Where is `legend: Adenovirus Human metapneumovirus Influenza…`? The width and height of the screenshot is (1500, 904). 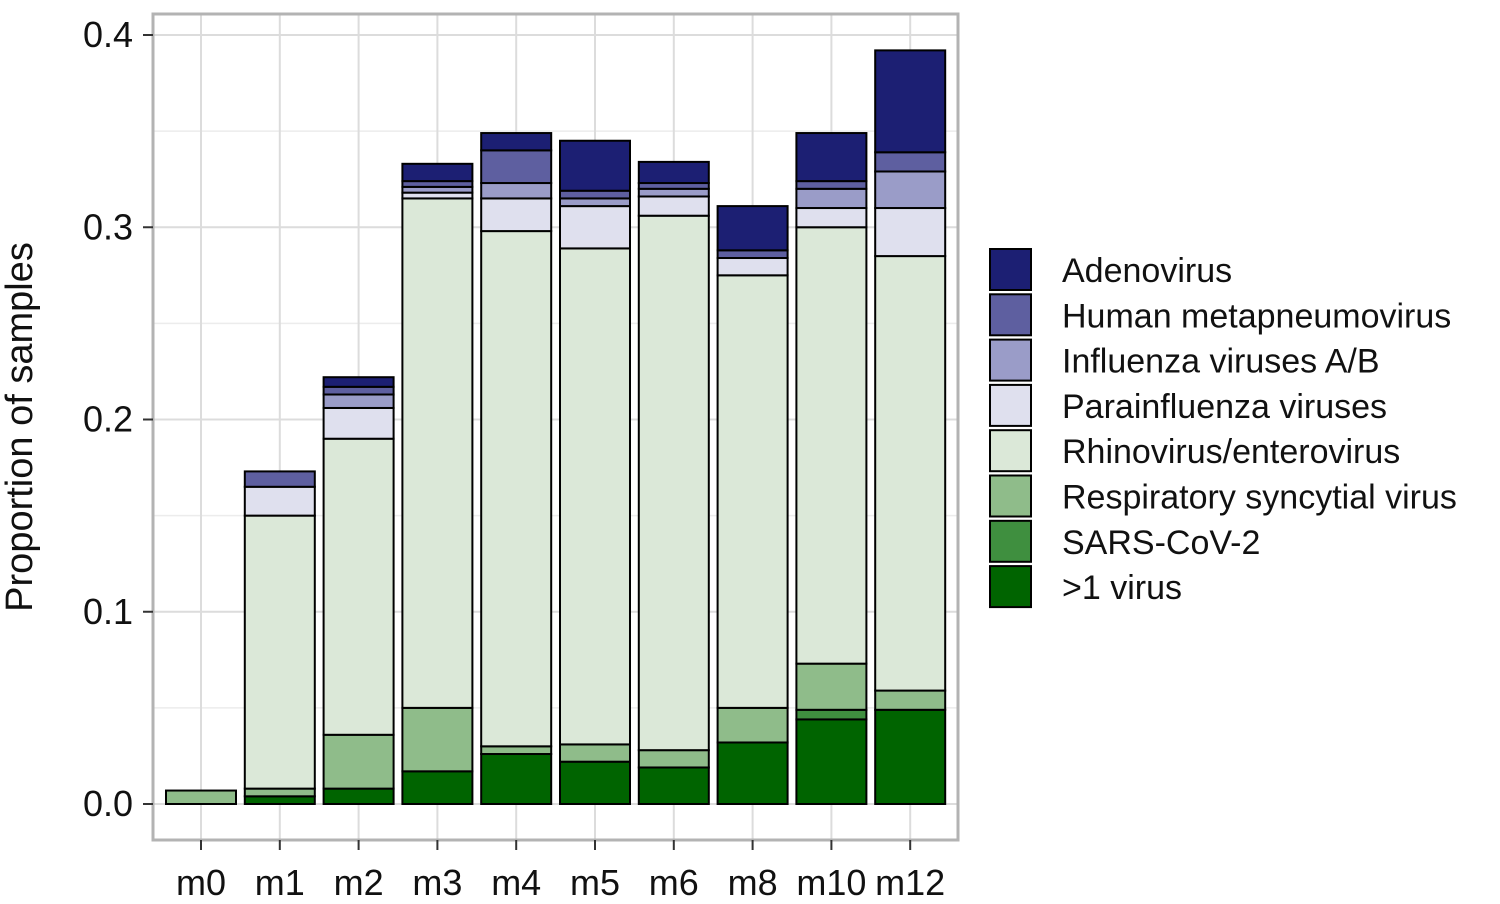
legend: Adenovirus Human metapneumovirus Influenza… is located at coordinates (1223, 428).